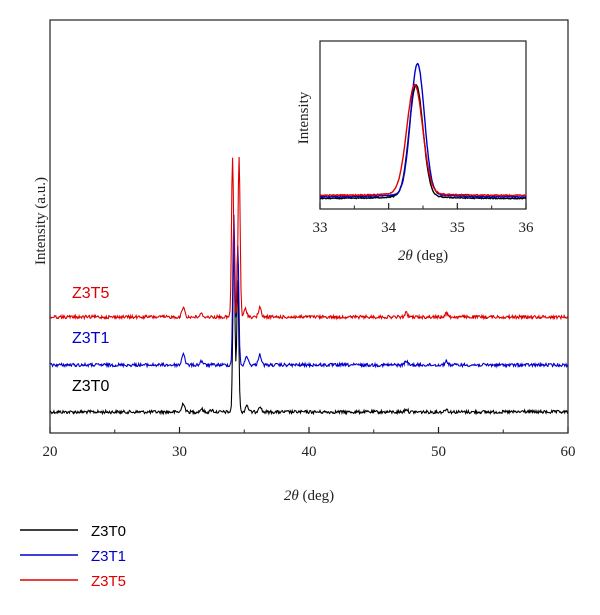 The height and width of the screenshot is (615, 600). Describe the element at coordinates (41, 221) in the screenshot. I see `main-y-axis-title: Intensity (a.u.)` at that location.